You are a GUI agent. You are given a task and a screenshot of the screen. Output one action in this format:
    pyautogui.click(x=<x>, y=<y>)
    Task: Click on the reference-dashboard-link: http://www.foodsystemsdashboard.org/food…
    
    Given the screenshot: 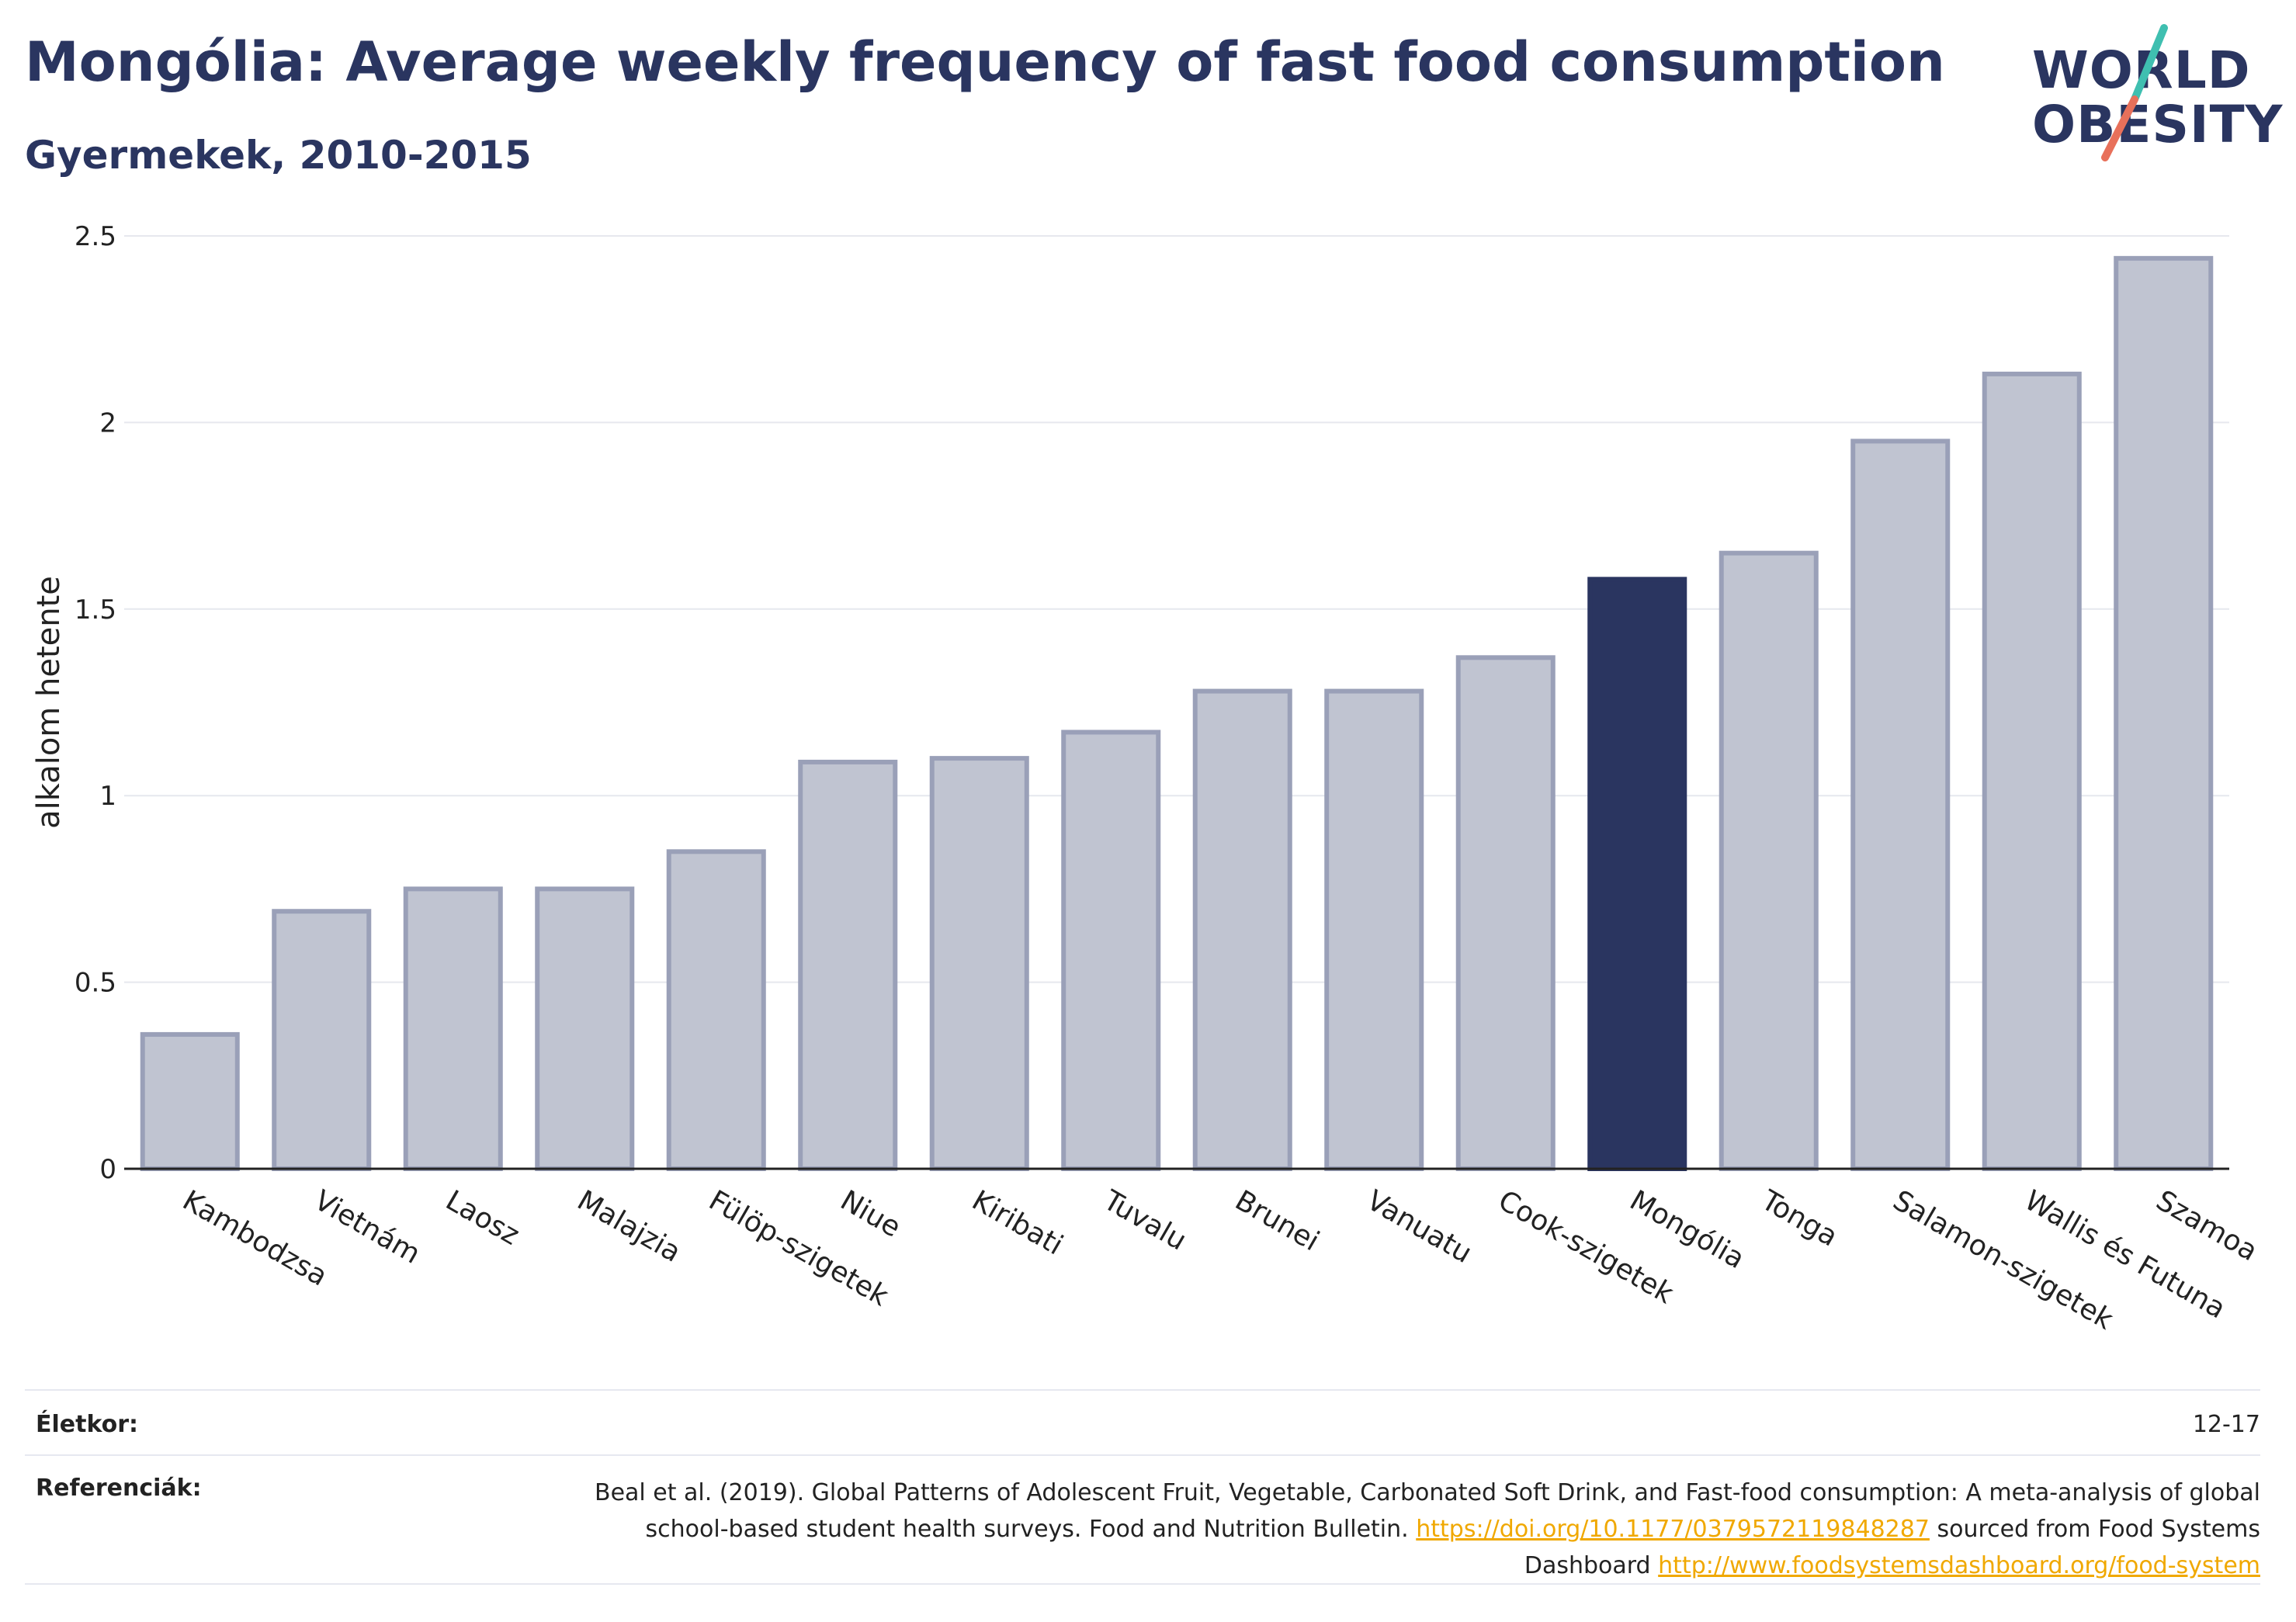 What is the action you would take?
    pyautogui.click(x=1959, y=1566)
    